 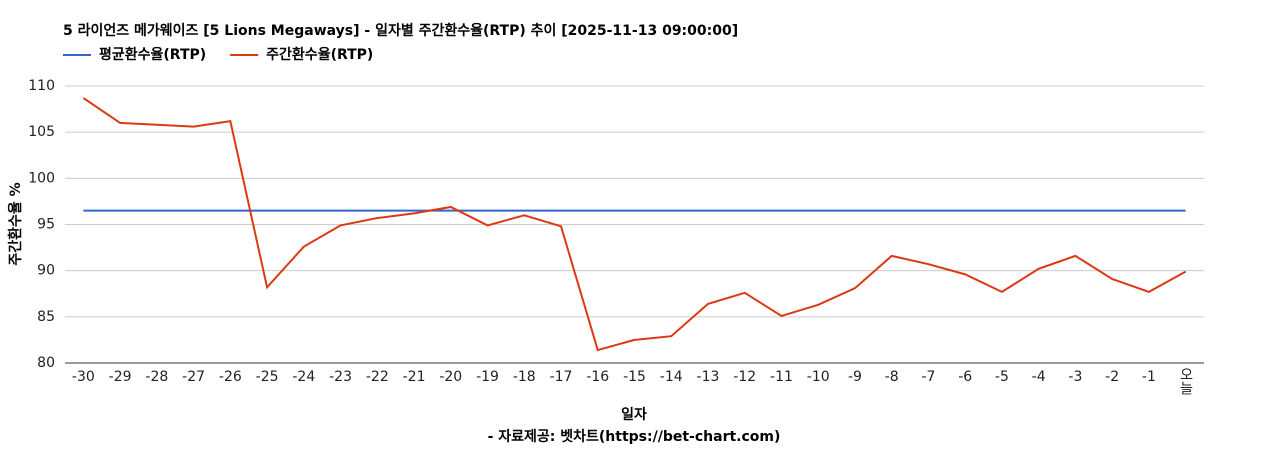 I want to click on y-tick-label: 100, so click(x=41, y=178).